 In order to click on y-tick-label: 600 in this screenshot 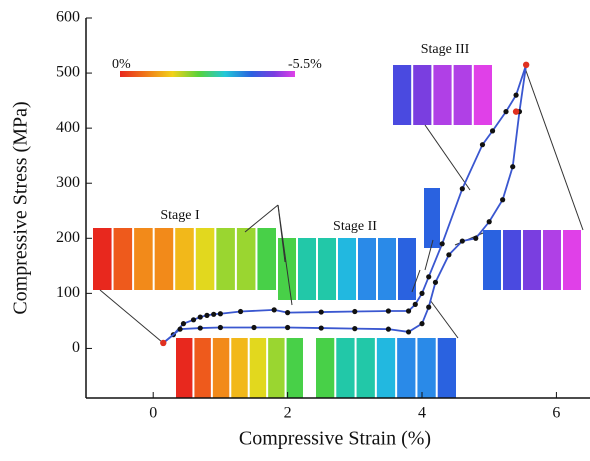, I will do `click(68, 17)`.